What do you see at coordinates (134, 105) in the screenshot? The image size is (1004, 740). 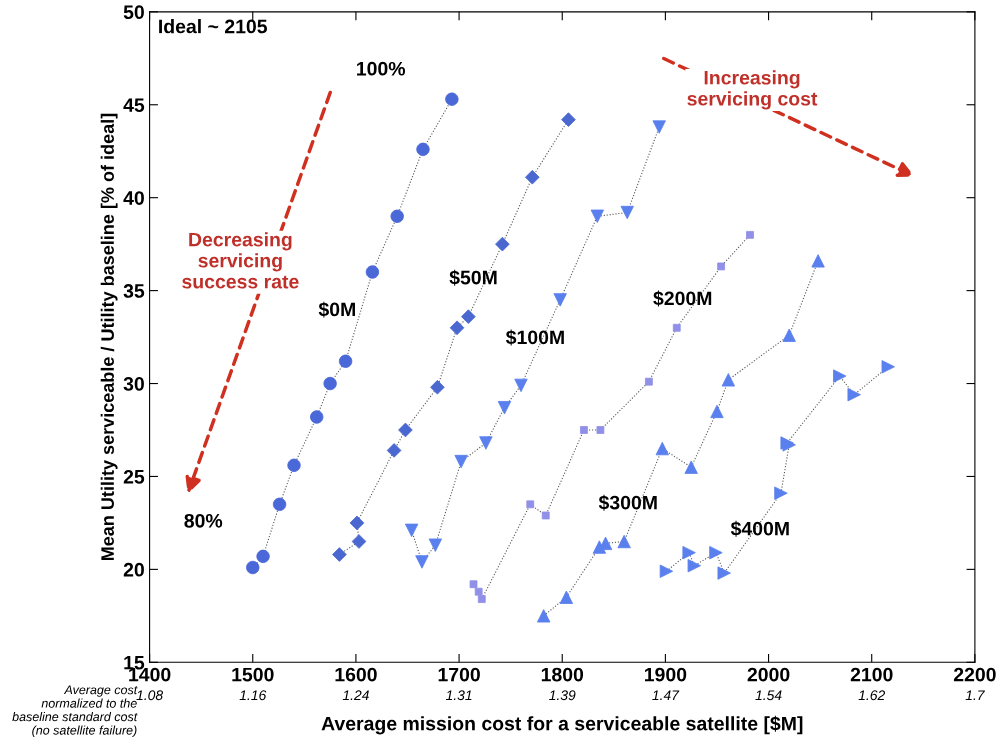 I see `y-tick-label: 45` at bounding box center [134, 105].